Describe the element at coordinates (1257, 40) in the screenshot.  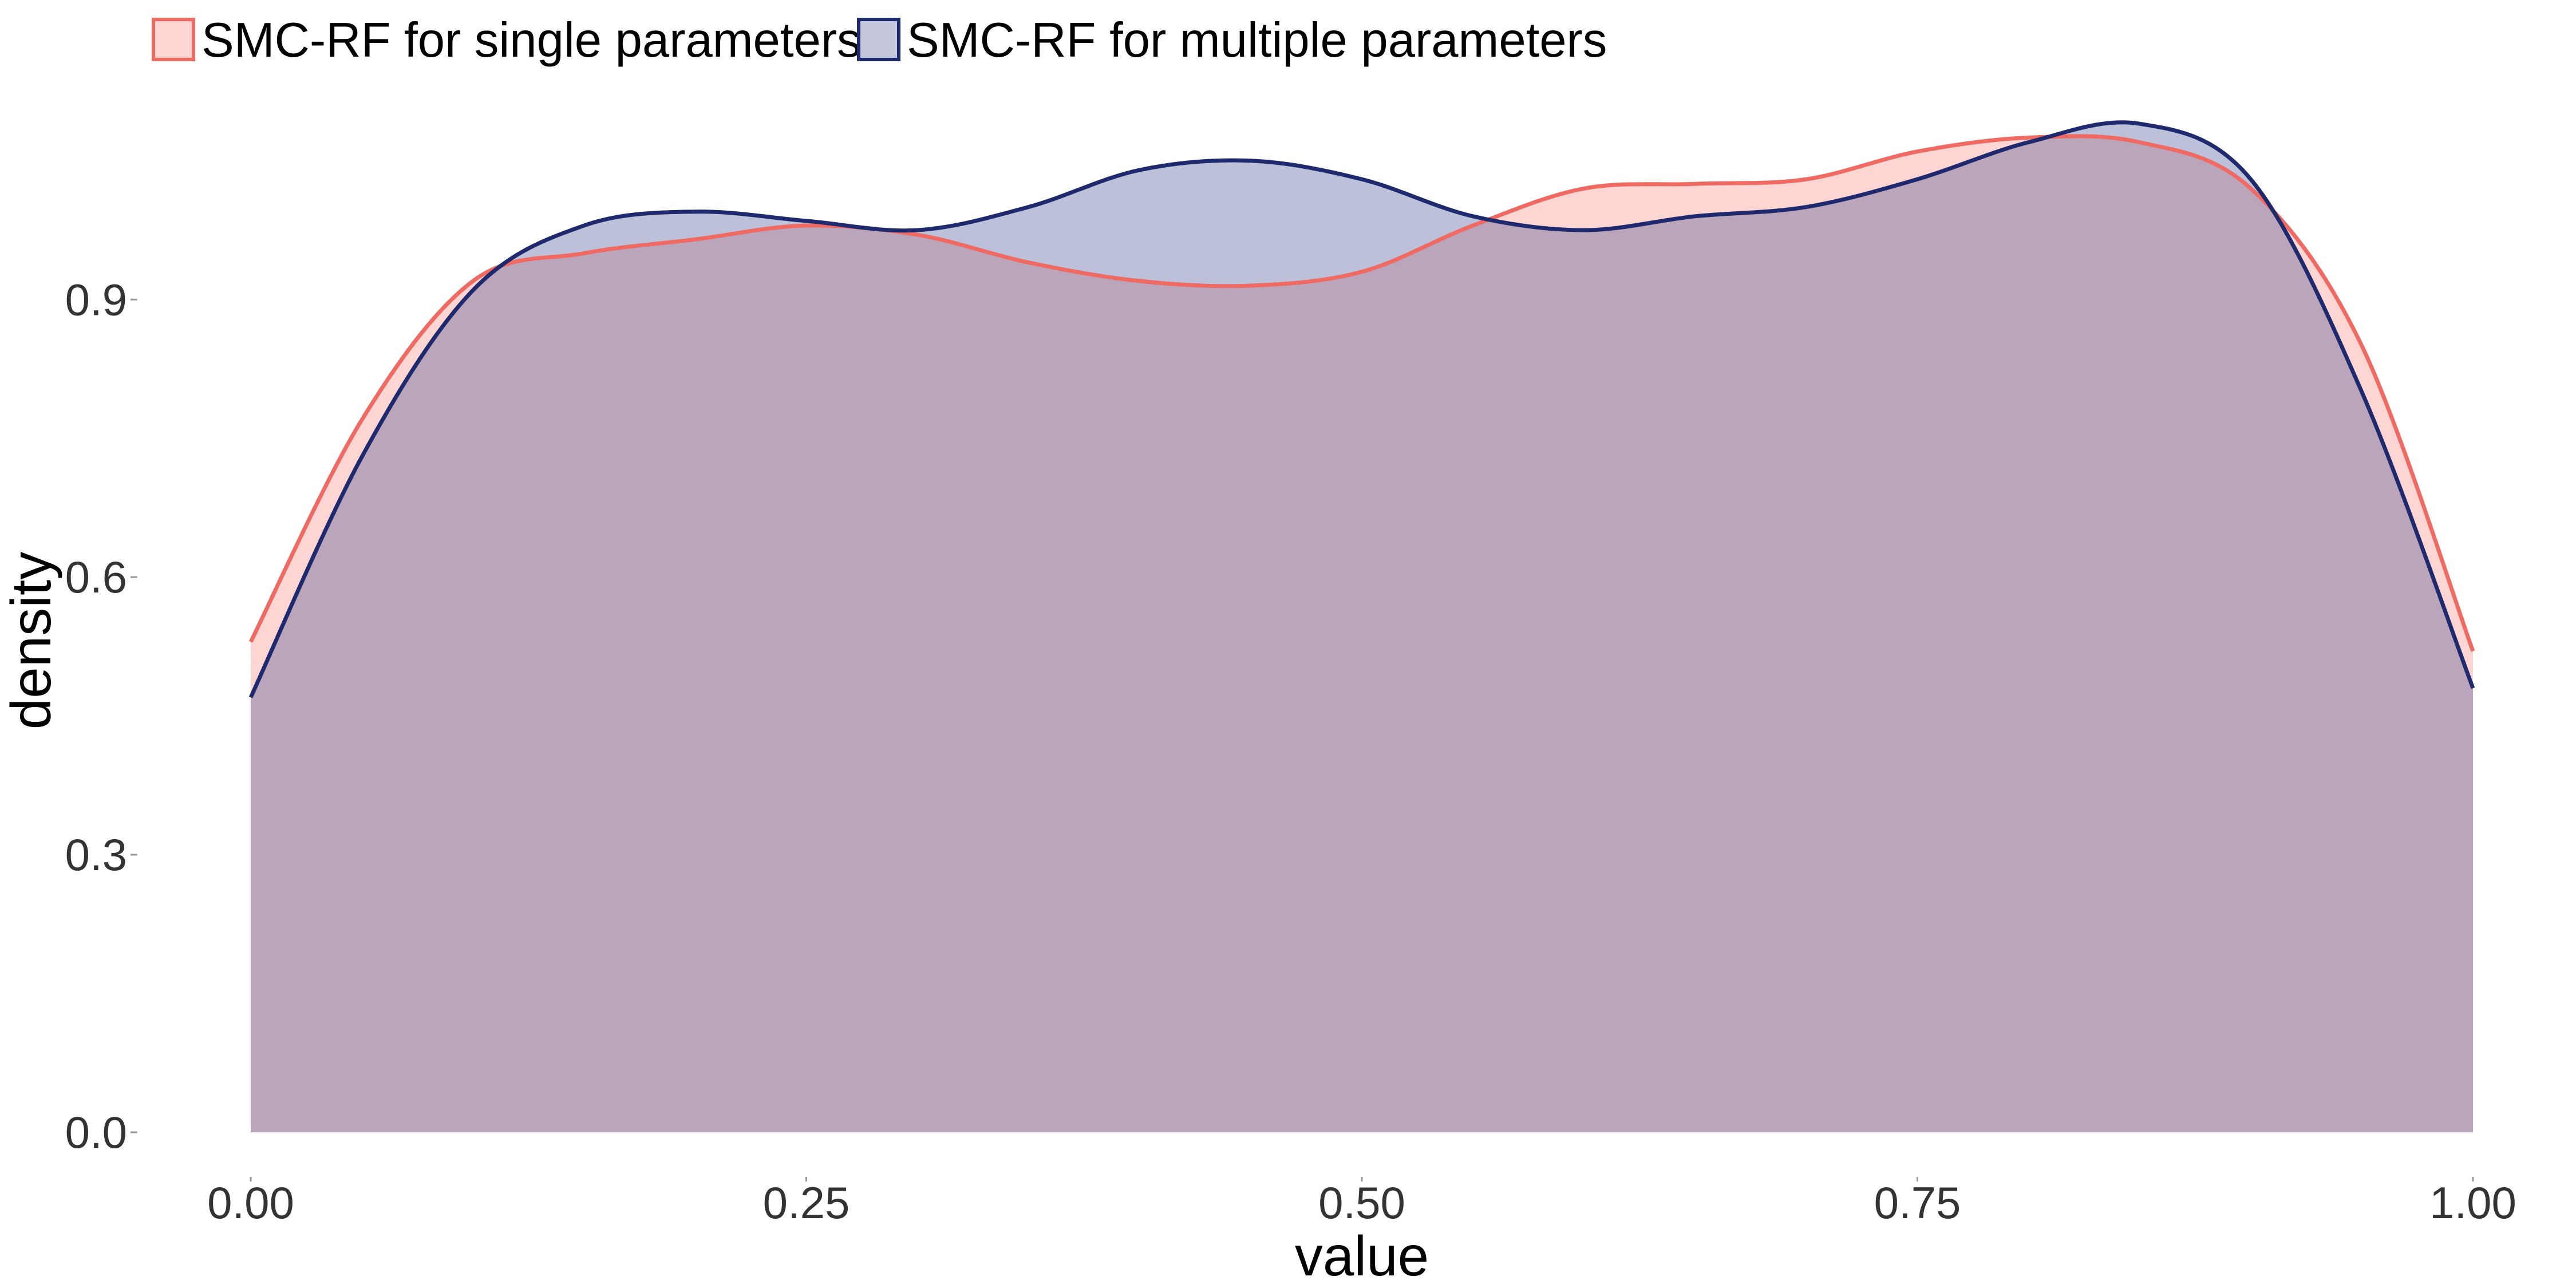
I see `legend-label-2: SMC-RF for multiple parameters` at that location.